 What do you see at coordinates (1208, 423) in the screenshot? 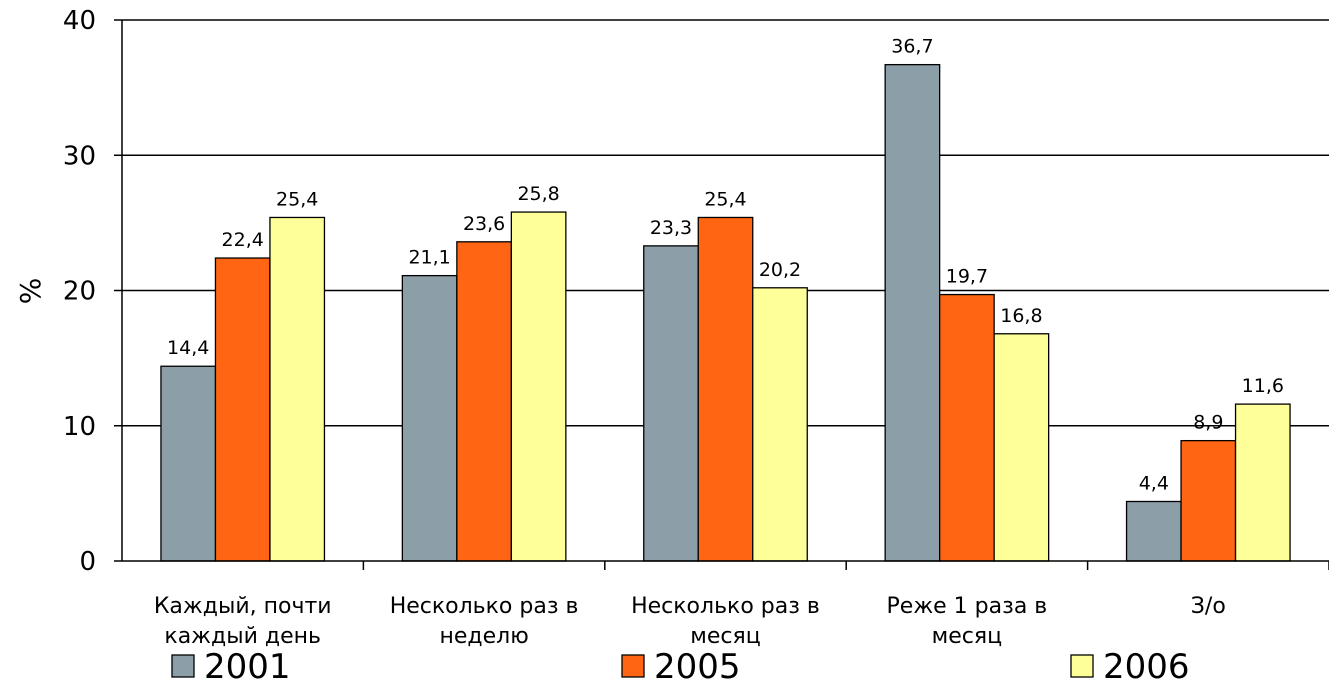
I see `data-label-2005-4: 8,9` at bounding box center [1208, 423].